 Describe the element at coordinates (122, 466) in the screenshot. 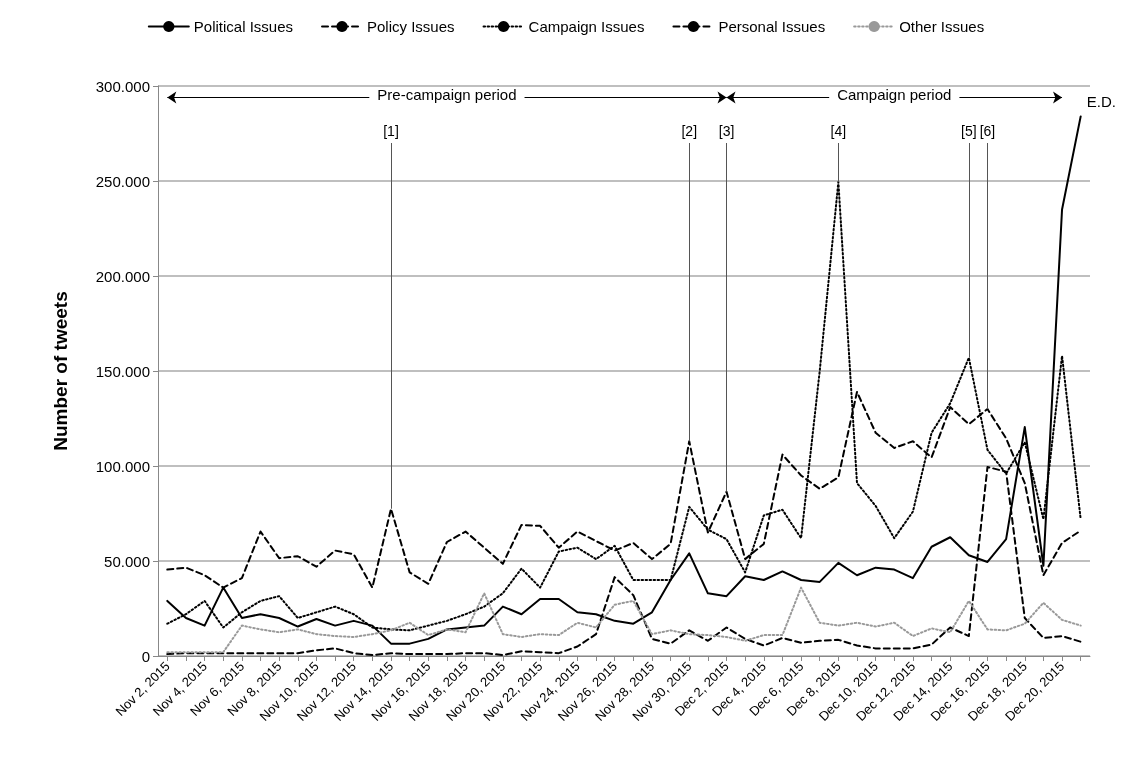

I see `y-tick-label: 100.000` at that location.